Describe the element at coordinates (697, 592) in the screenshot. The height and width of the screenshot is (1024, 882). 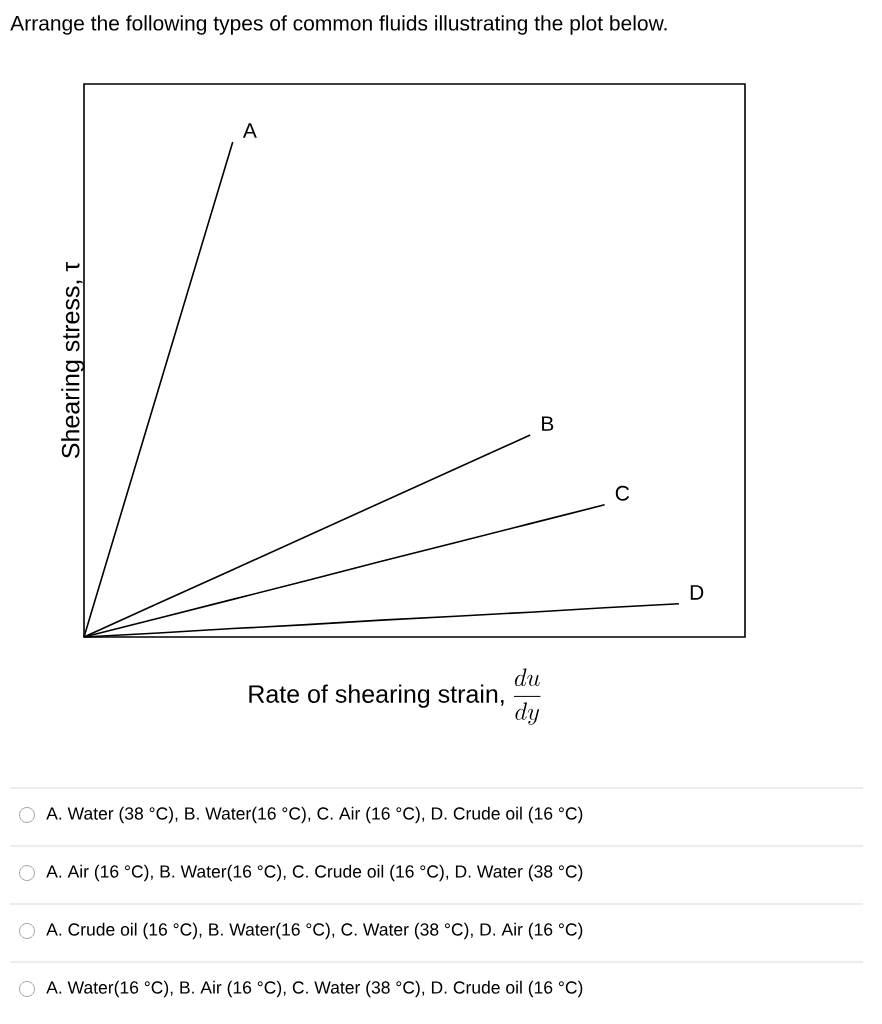
I see `series-label: D` at that location.